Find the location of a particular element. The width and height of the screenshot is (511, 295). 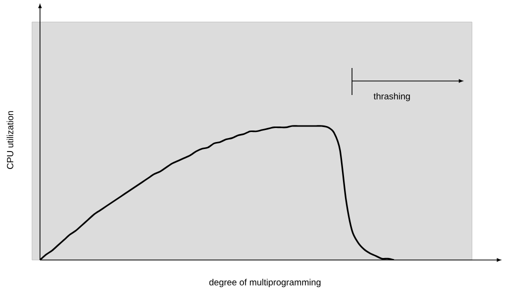

y-axis-title: CPU utilization is located at coordinates (10, 140).